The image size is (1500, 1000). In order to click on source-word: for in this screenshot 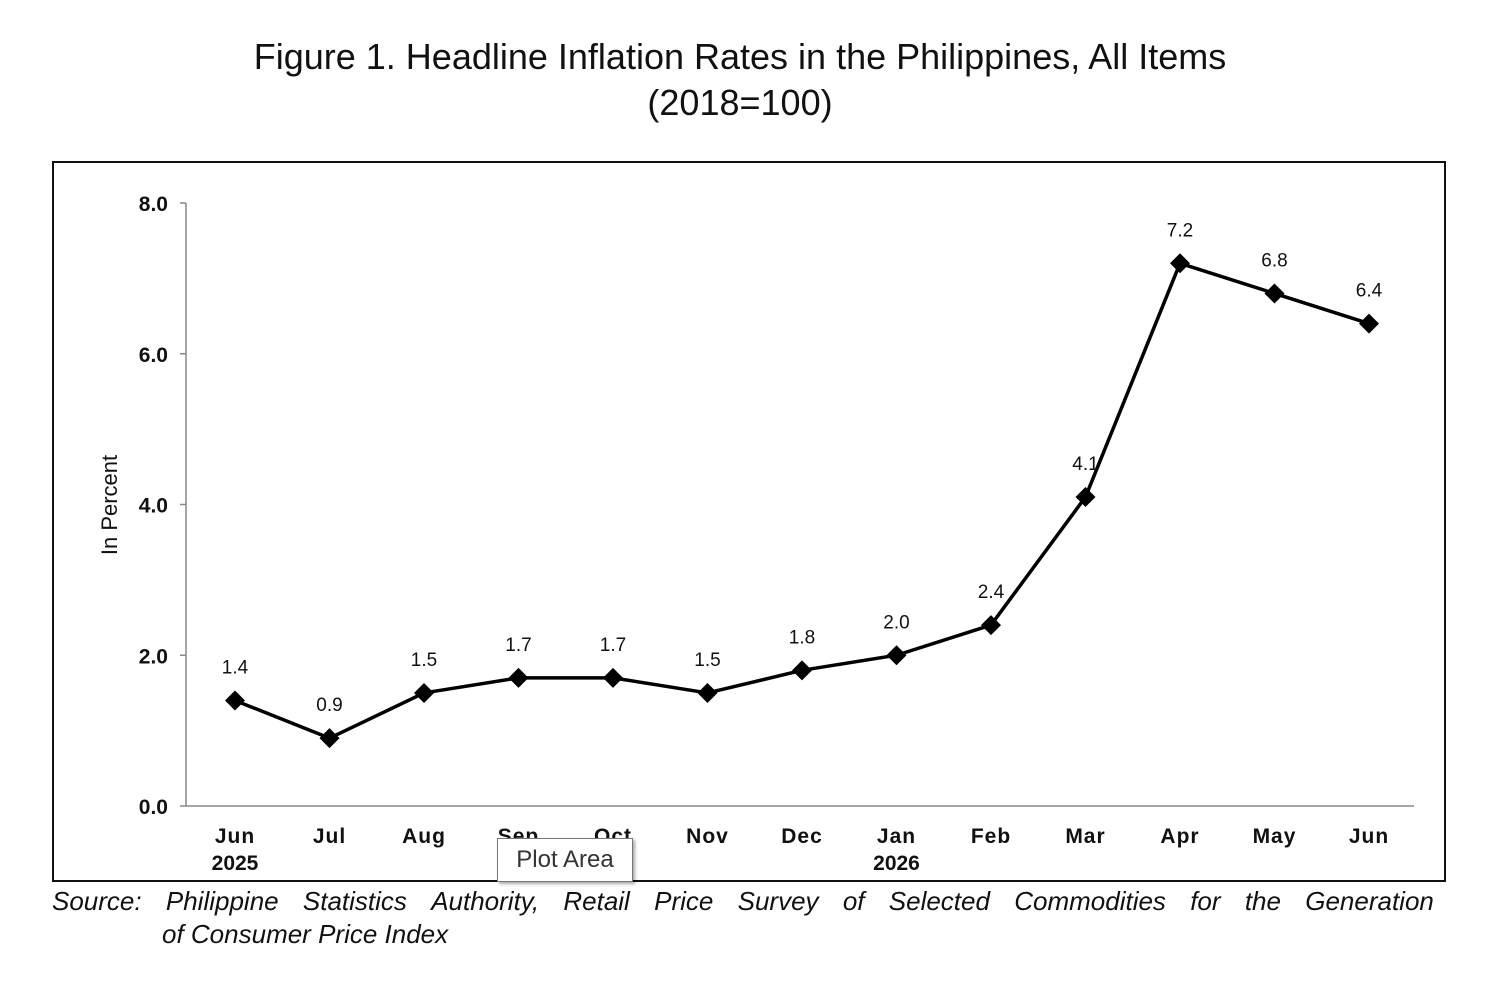, I will do `click(1205, 901)`.